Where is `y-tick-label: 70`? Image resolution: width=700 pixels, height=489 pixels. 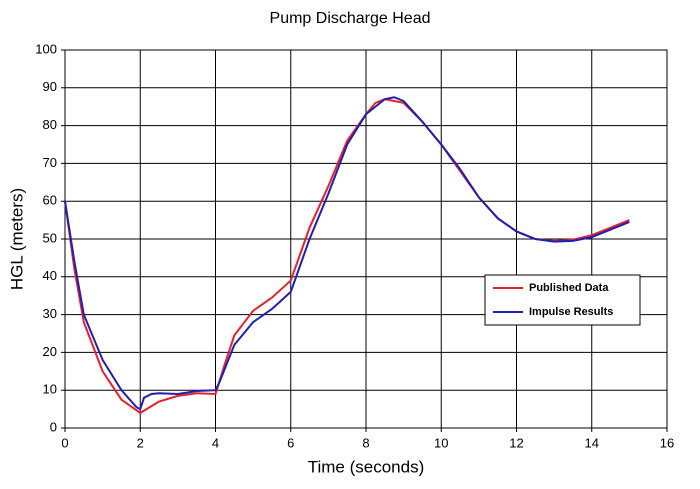 y-tick-label: 70 is located at coordinates (50, 162).